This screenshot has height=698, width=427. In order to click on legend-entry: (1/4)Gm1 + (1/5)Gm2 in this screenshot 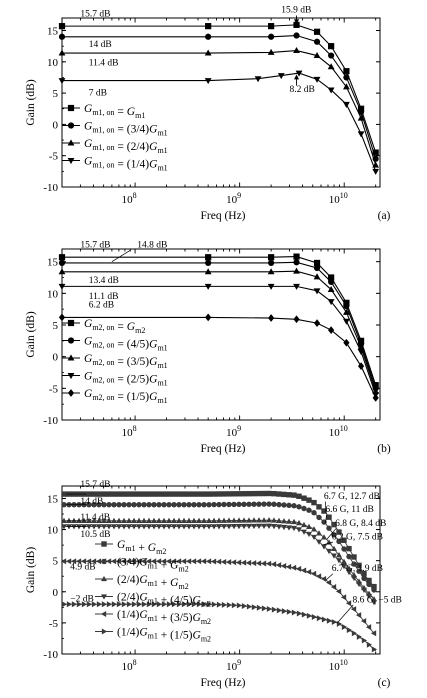, I will do `click(164, 635)`.